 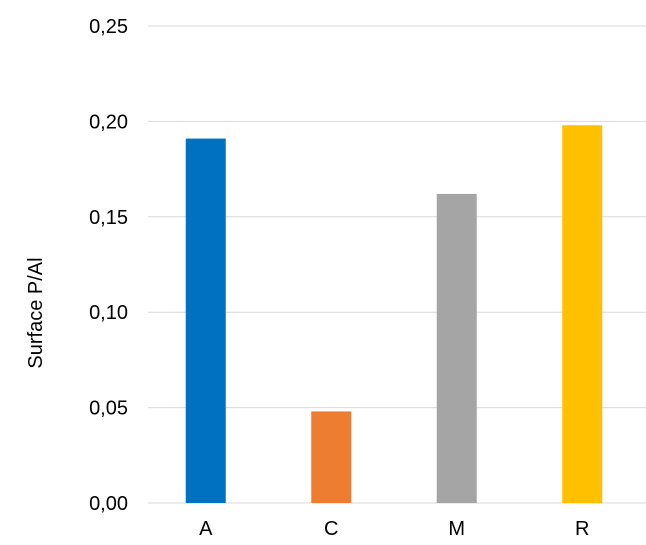 What do you see at coordinates (582, 529) in the screenshot?
I see `x-tick-label: R` at bounding box center [582, 529].